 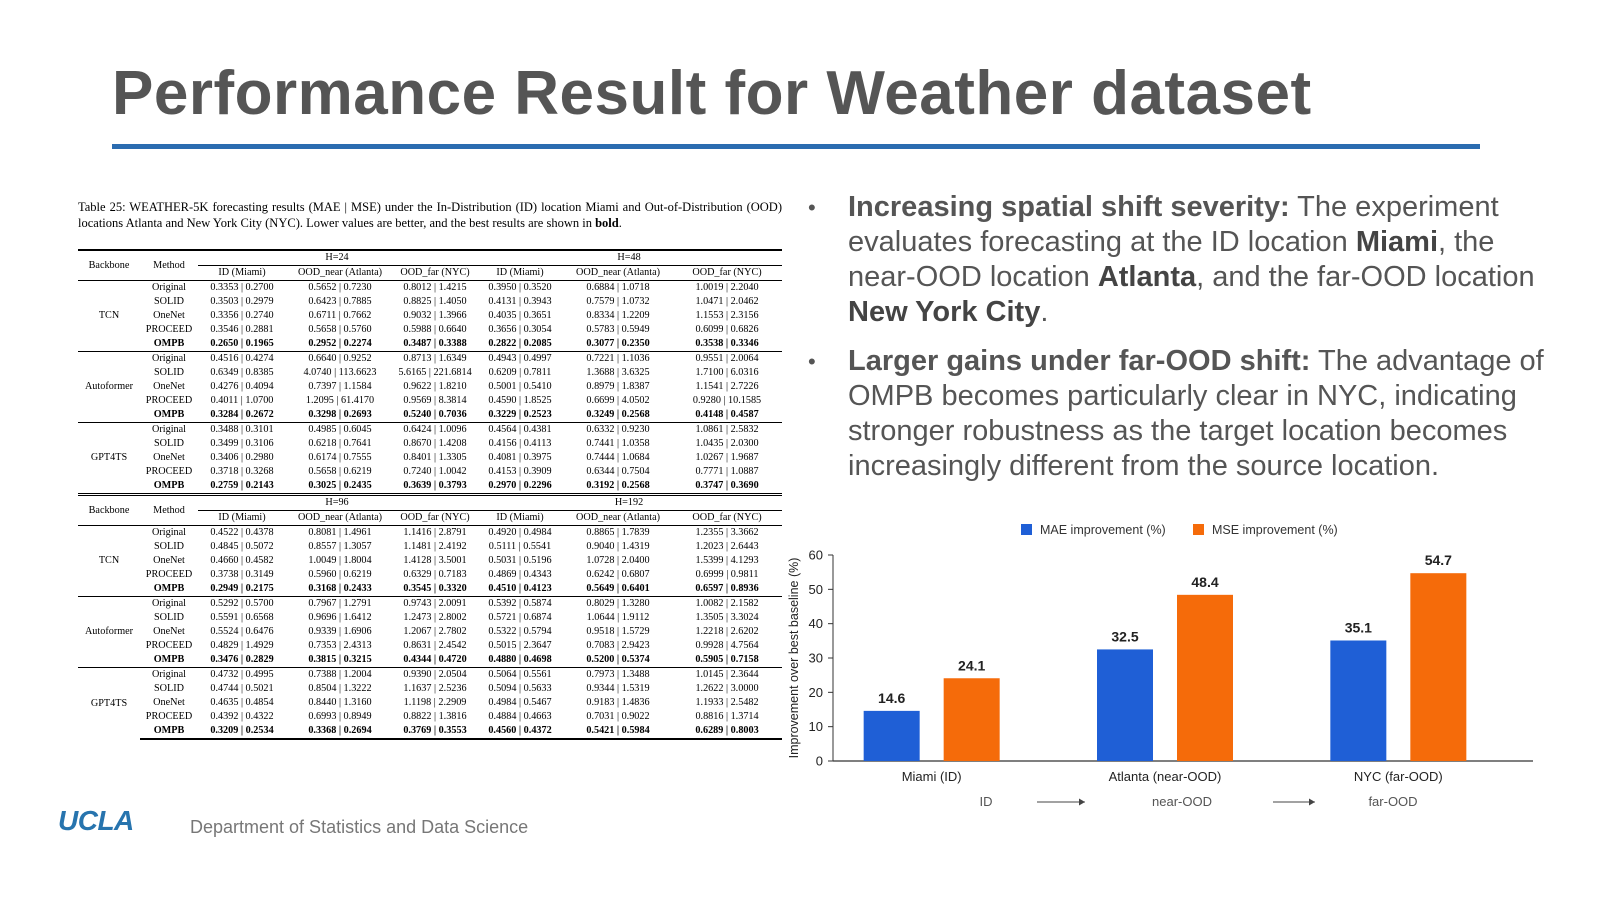 What do you see at coordinates (435, 329) in the screenshot?
I see `value-cell: 0.5988 | 0.6640` at bounding box center [435, 329].